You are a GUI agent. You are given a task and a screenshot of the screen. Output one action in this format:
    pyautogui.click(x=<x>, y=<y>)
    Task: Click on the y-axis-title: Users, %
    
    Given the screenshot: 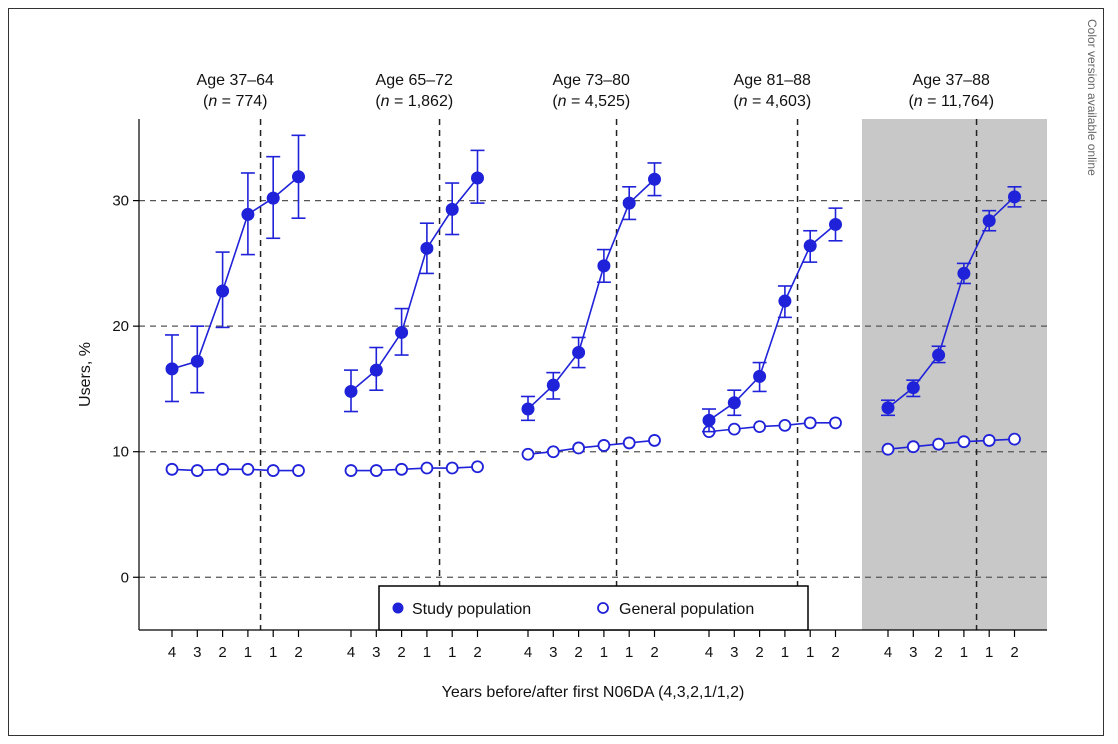 What is the action you would take?
    pyautogui.click(x=85, y=374)
    